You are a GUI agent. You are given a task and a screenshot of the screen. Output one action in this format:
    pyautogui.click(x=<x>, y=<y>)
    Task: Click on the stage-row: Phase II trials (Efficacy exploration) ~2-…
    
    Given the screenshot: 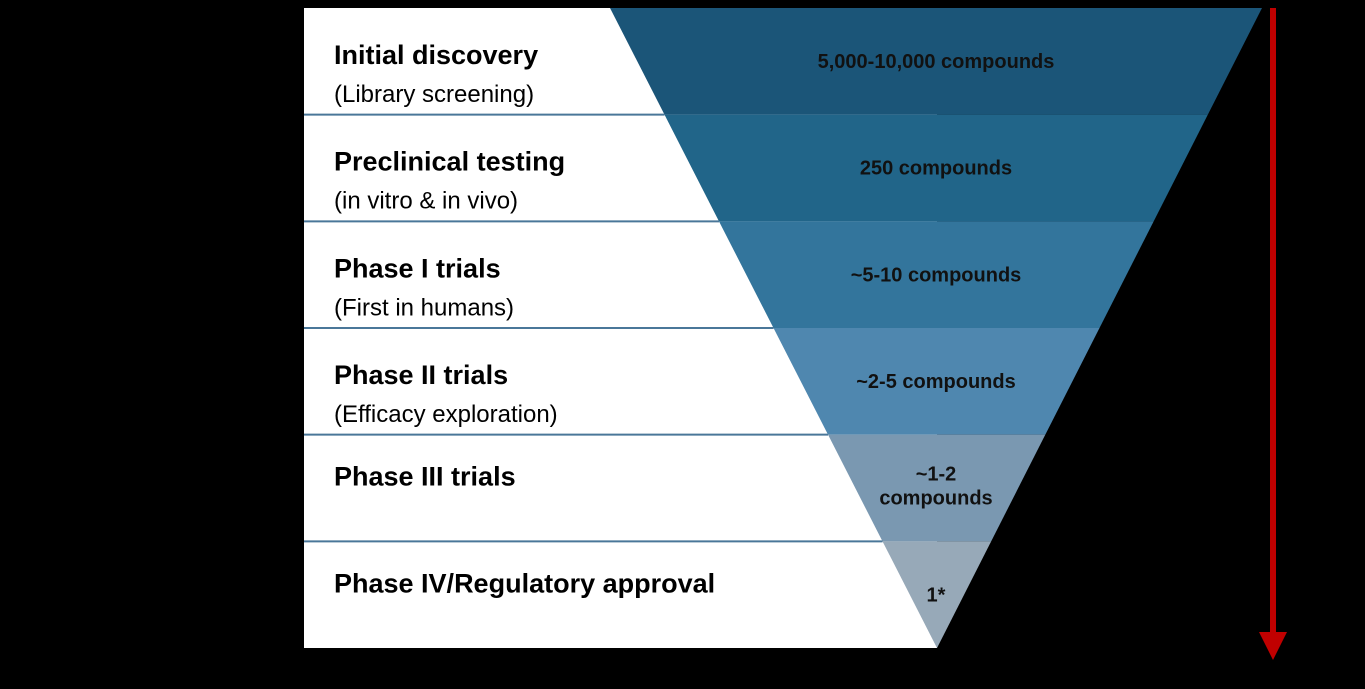 What is the action you would take?
    pyautogui.click(x=702, y=382)
    